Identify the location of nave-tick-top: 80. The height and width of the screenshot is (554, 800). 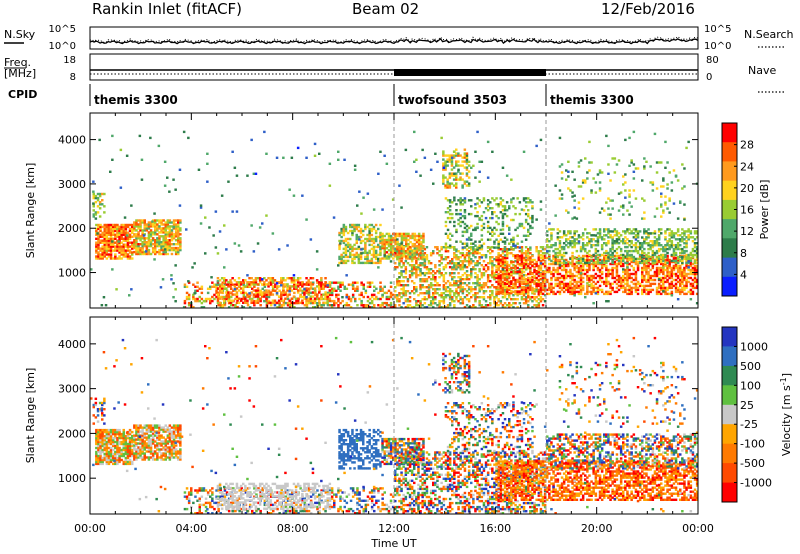
(712, 60).